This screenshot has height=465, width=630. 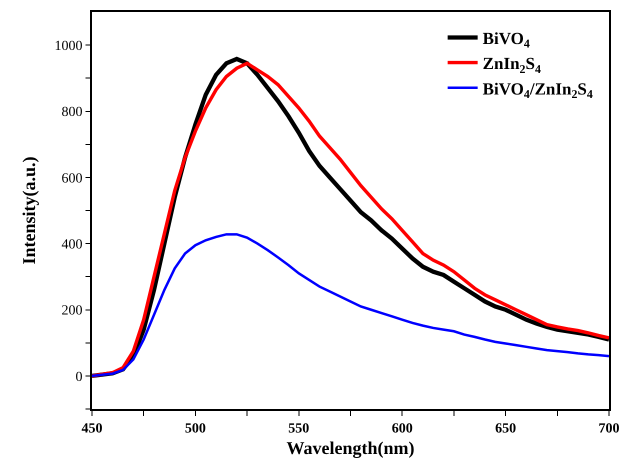 I want to click on x-tick-label: 700, so click(x=609, y=429).